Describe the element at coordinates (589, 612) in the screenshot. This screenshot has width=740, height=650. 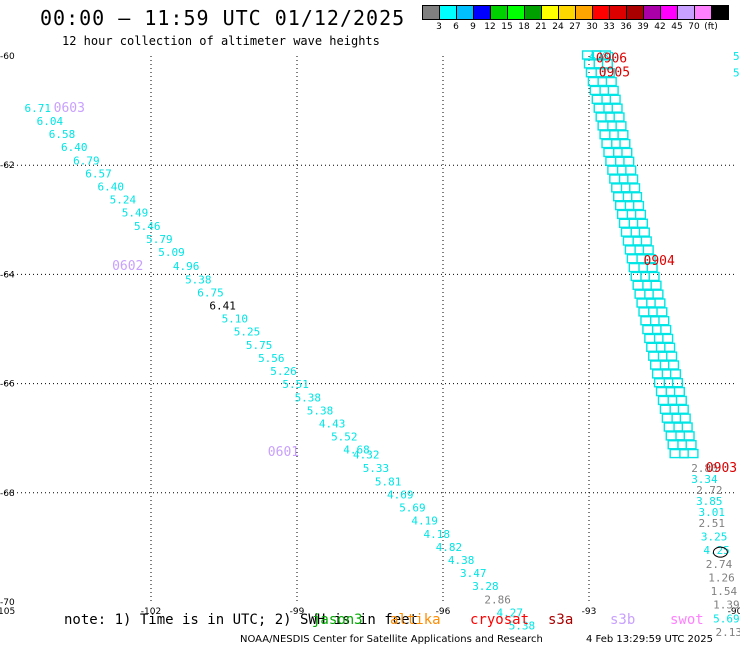
I see `x-tick-label: -93` at that location.